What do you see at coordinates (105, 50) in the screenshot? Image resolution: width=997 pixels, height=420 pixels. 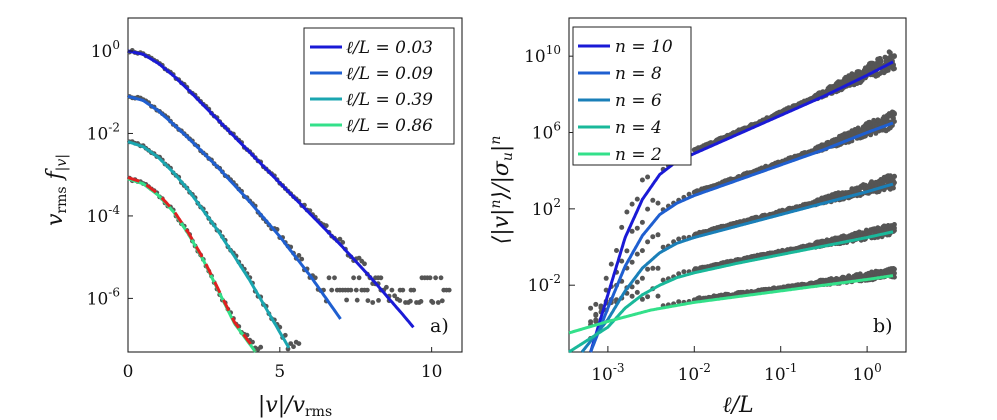 I see `y-tick-label: 10⁰` at bounding box center [105, 50].